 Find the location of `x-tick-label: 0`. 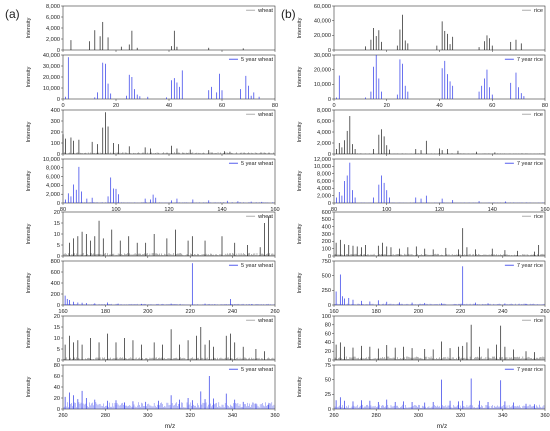

x-tick-label: 0 is located at coordinates (62, 106).